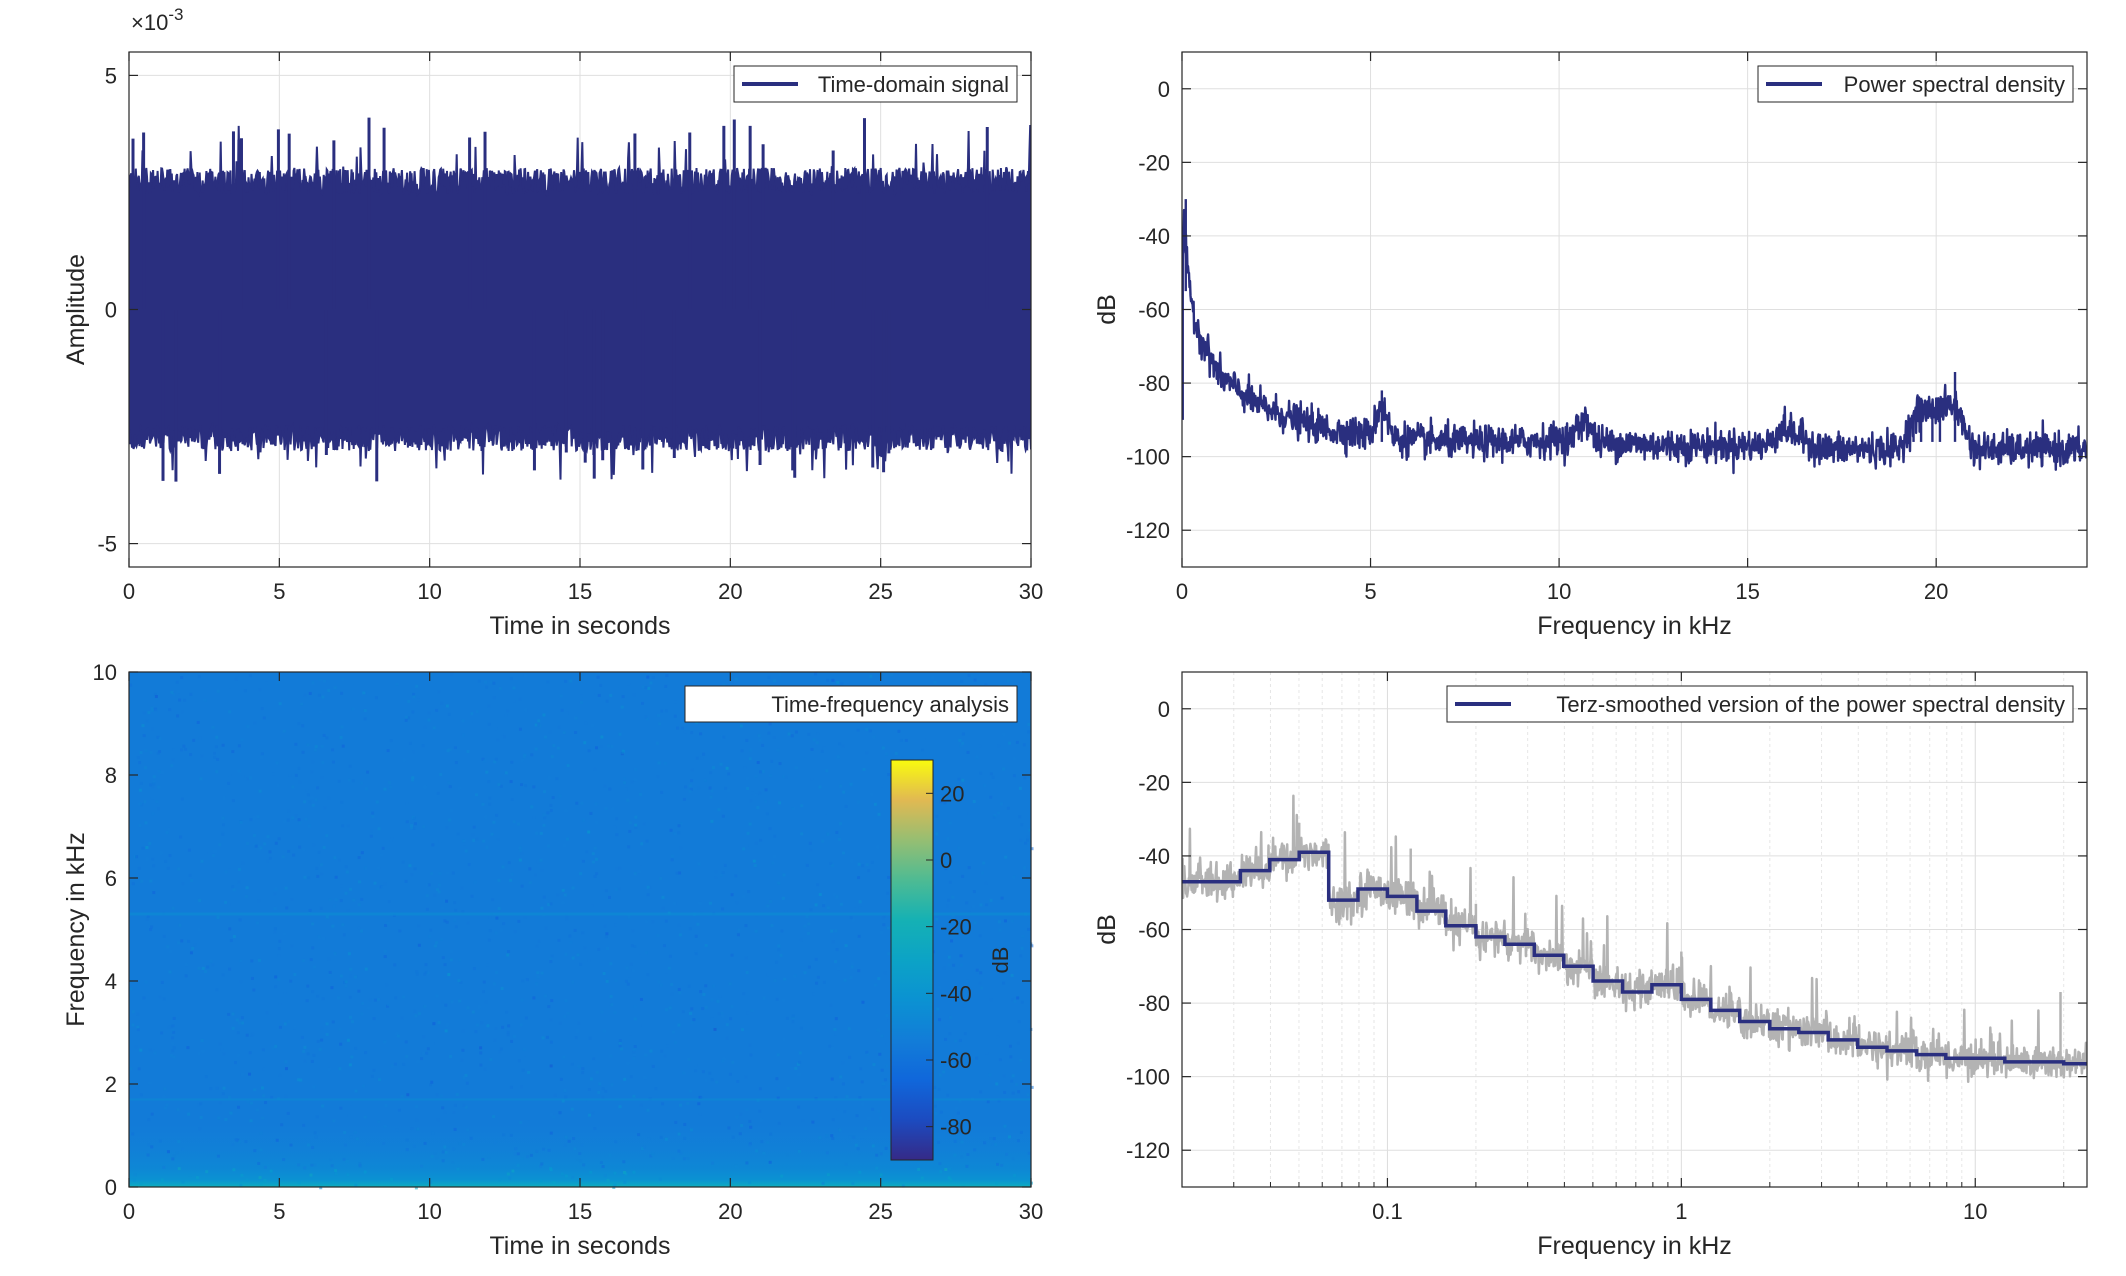 The height and width of the screenshot is (1276, 2126). What do you see at coordinates (952, 793) in the screenshot?
I see `colorbar-tick-label: 20` at bounding box center [952, 793].